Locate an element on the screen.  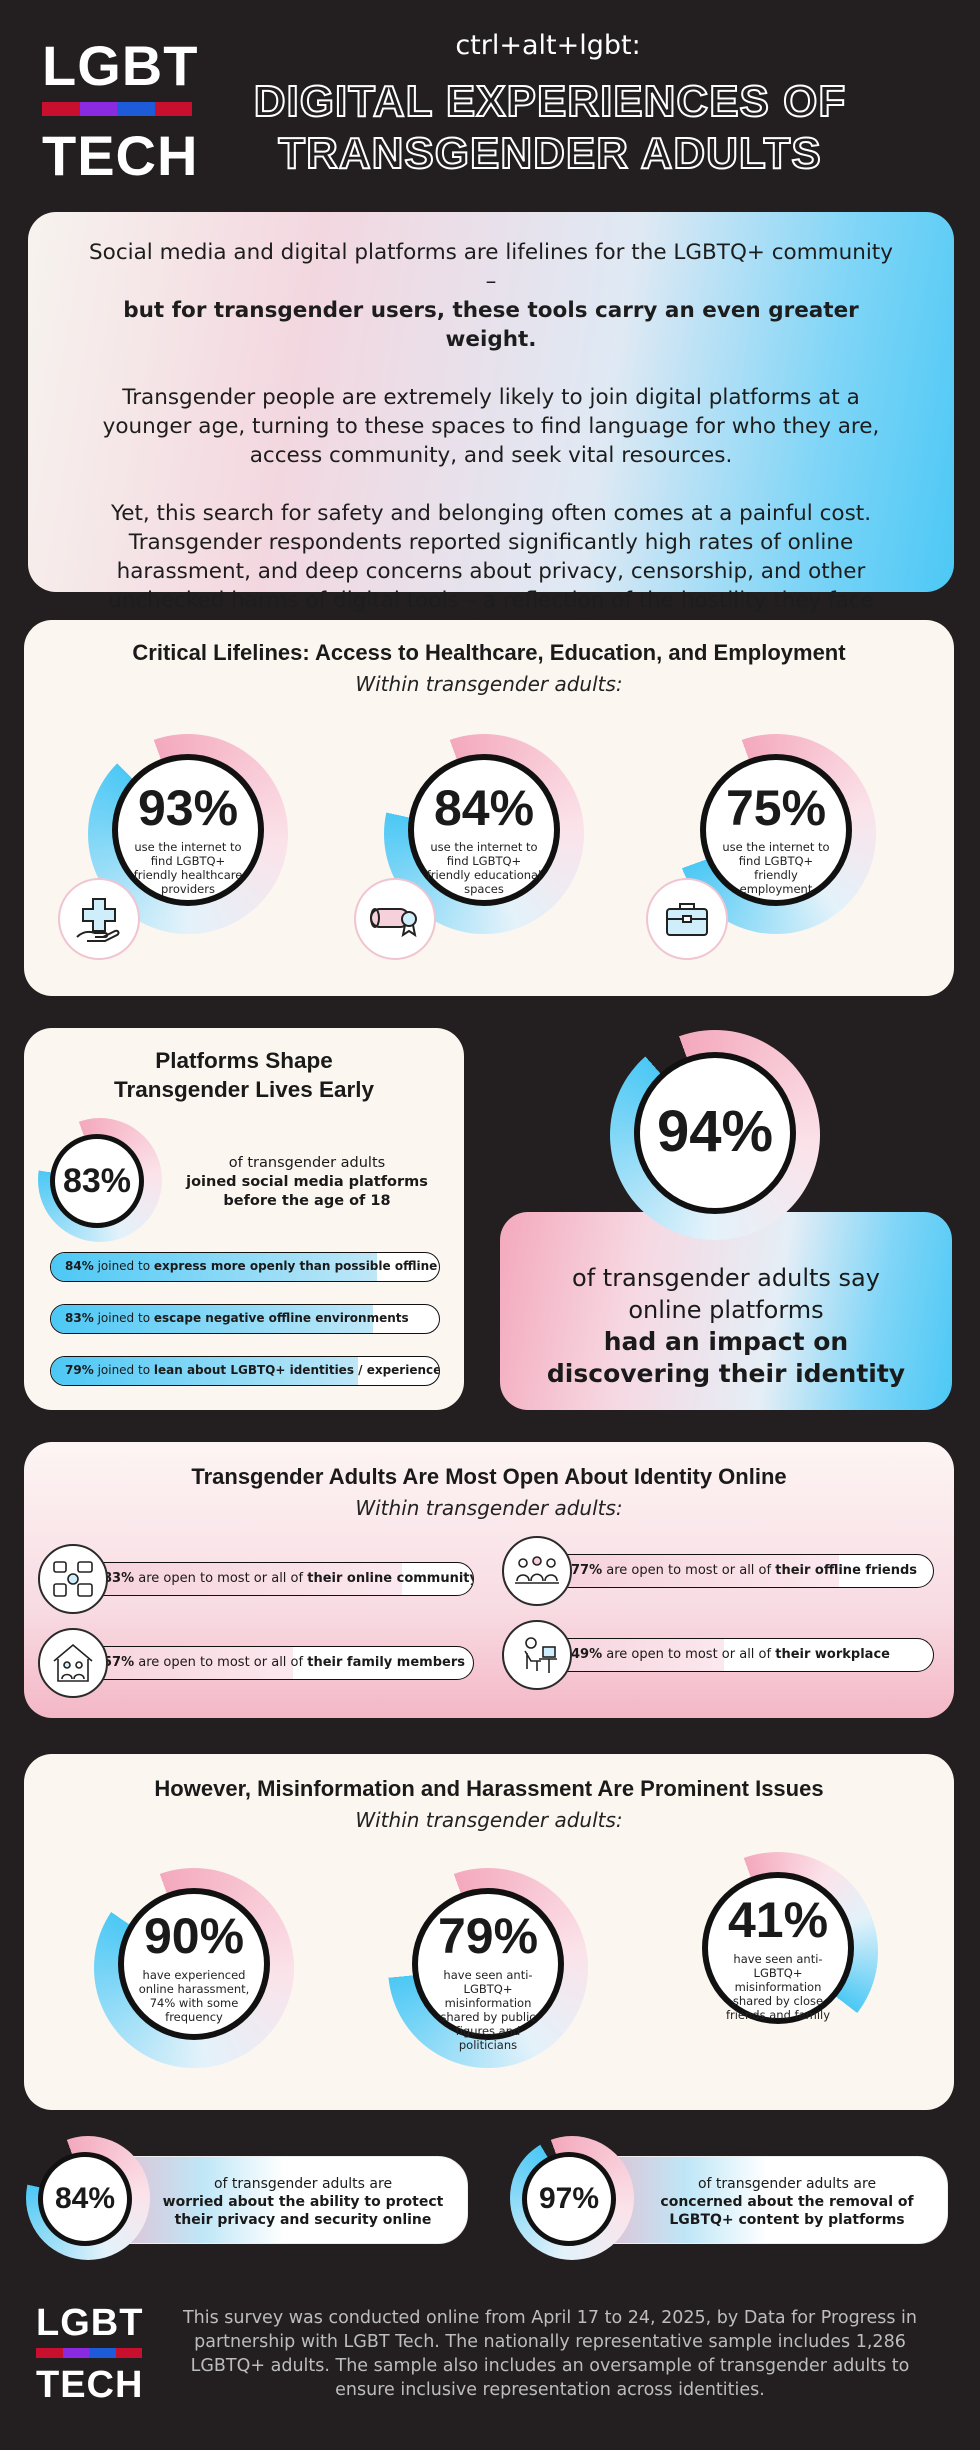
harm-subtitle: Within transgender adults: is located at coordinates (489, 1820).